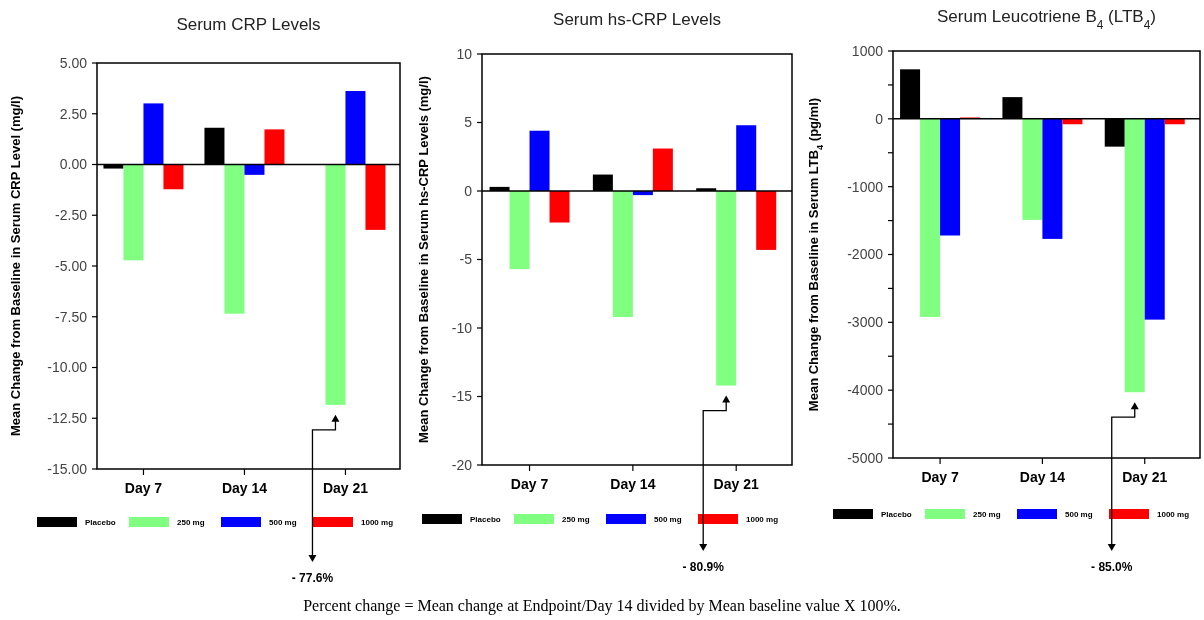 The image size is (1204, 620). Describe the element at coordinates (466, 259) in the screenshot. I see `y-tick-label: -5` at that location.